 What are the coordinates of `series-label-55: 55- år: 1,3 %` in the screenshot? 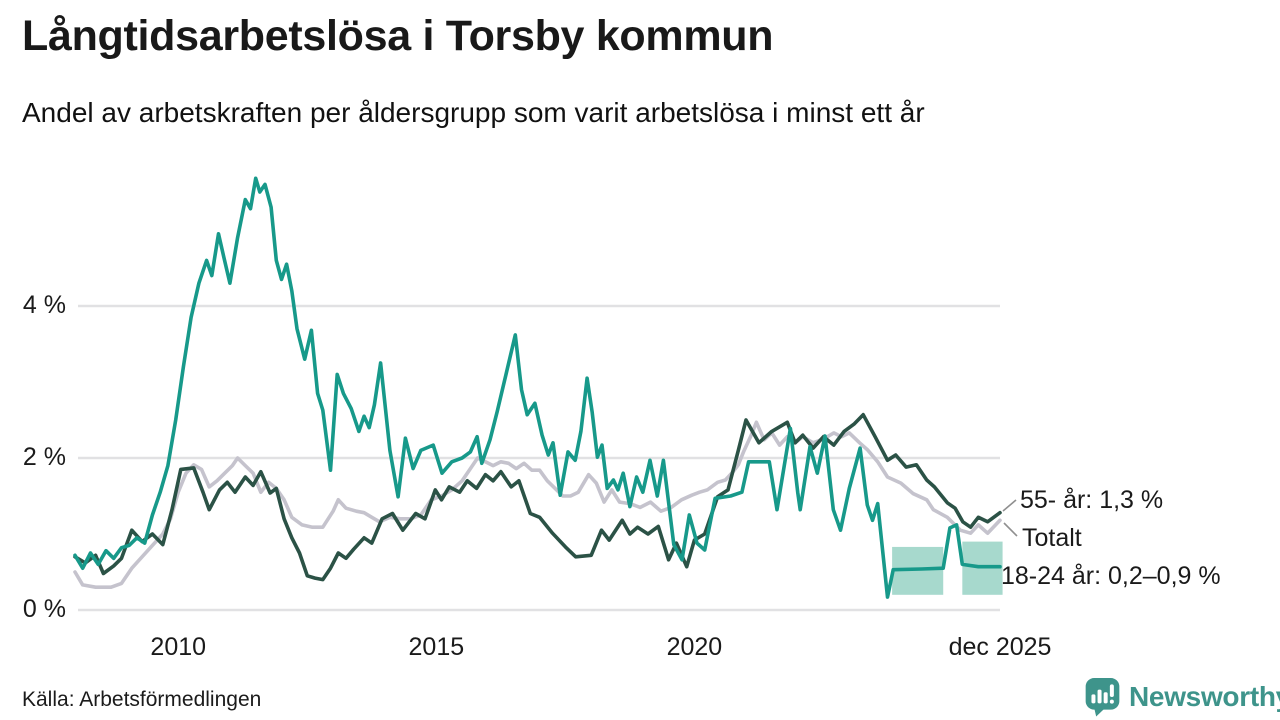 It's located at (1092, 500).